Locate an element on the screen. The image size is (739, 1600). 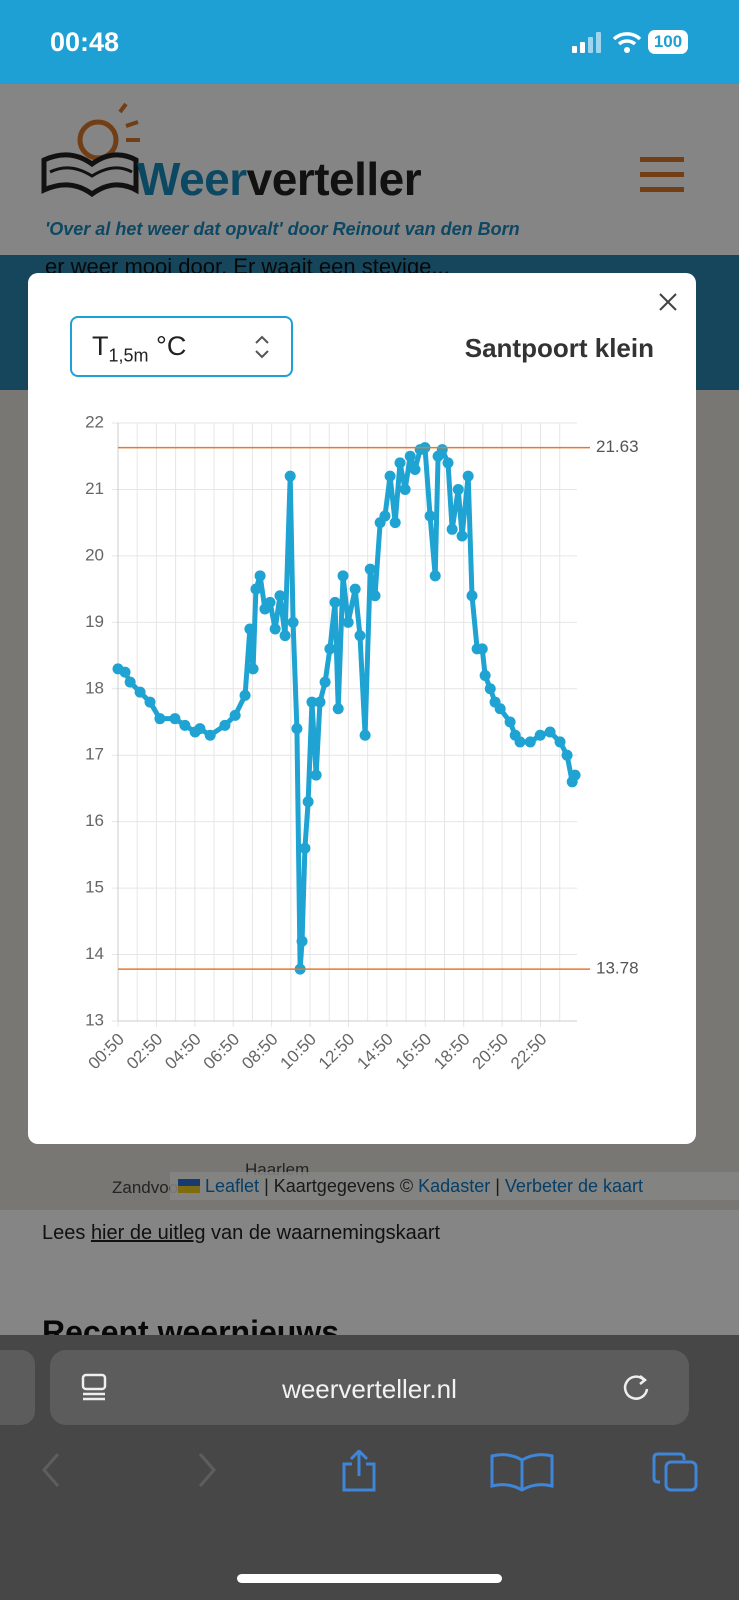
share is located at coordinates (359, 1471).